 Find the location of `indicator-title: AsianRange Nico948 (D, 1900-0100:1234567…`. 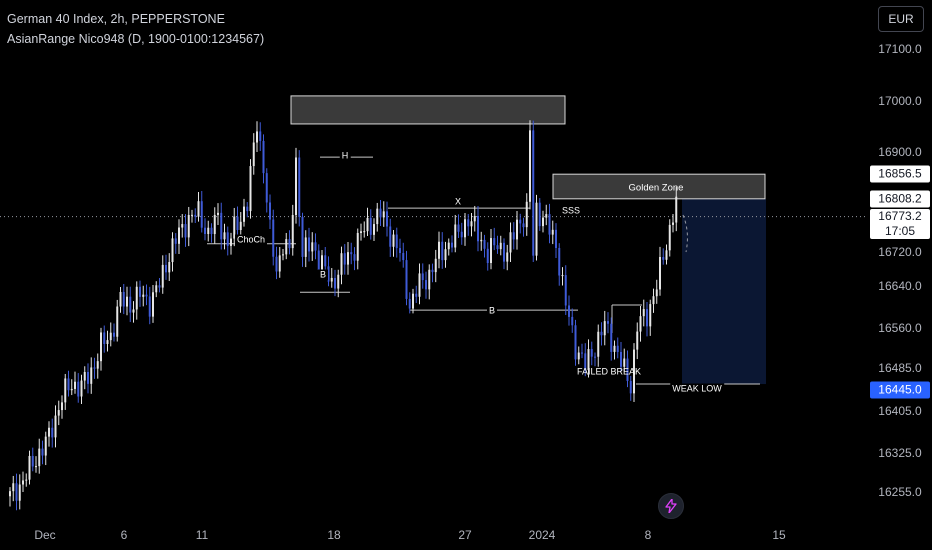

indicator-title: AsianRange Nico948 (D, 1900-0100:1234567… is located at coordinates (136, 39).